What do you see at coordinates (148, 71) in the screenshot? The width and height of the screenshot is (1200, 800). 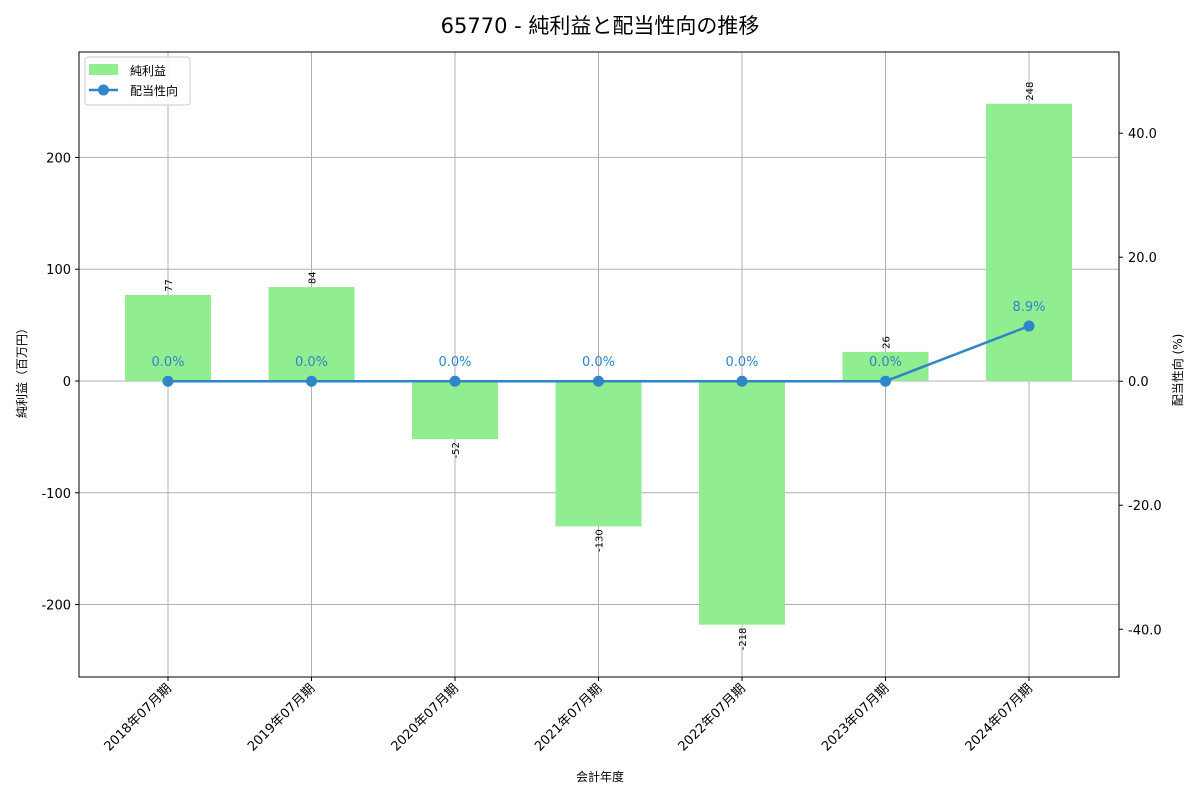 I see `legend-item-net-income: 純利益` at bounding box center [148, 71].